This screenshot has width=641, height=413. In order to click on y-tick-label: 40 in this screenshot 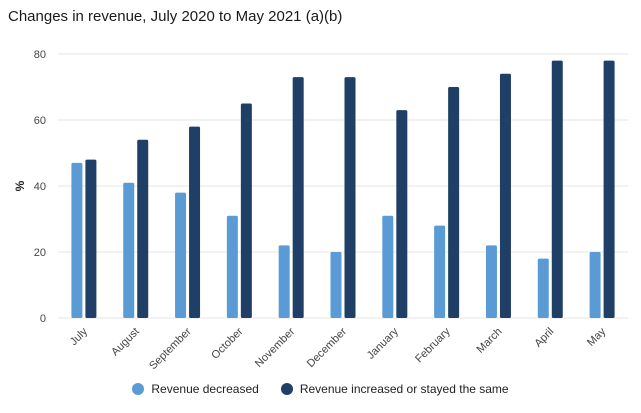, I will do `click(40, 187)`.